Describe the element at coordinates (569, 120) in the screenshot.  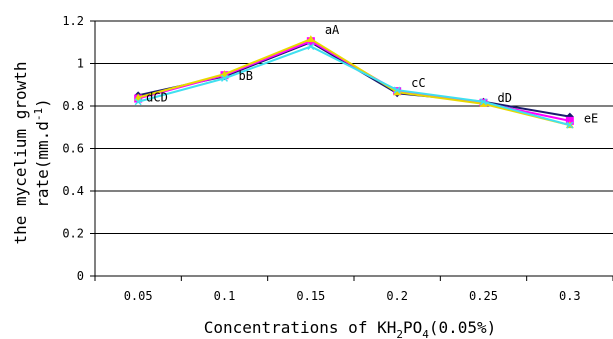
I see `data-point-square` at that location.